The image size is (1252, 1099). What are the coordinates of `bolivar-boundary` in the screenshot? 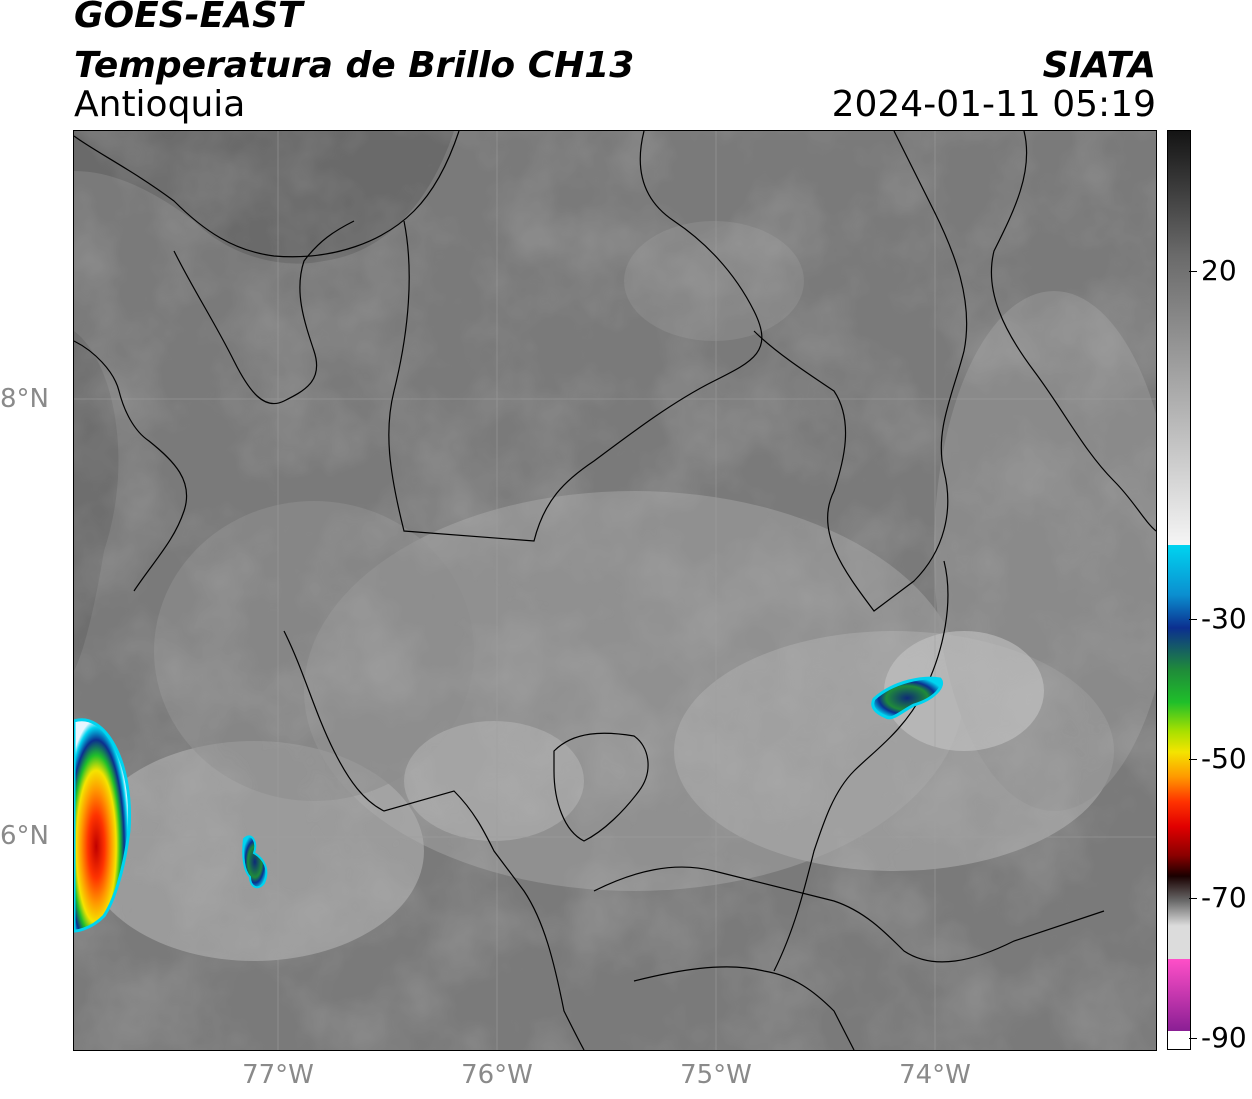 It's located at (860, 371).